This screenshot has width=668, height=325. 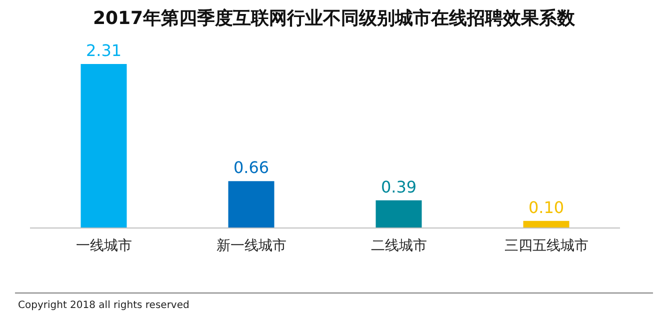 I want to click on data-label: 0.66, so click(x=251, y=168).